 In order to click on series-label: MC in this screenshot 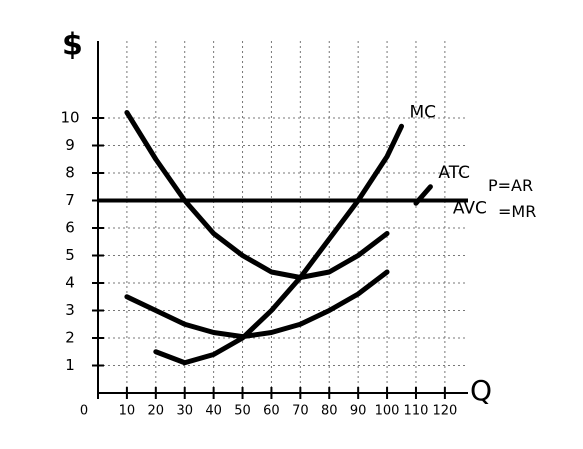, I will do `click(423, 112)`.